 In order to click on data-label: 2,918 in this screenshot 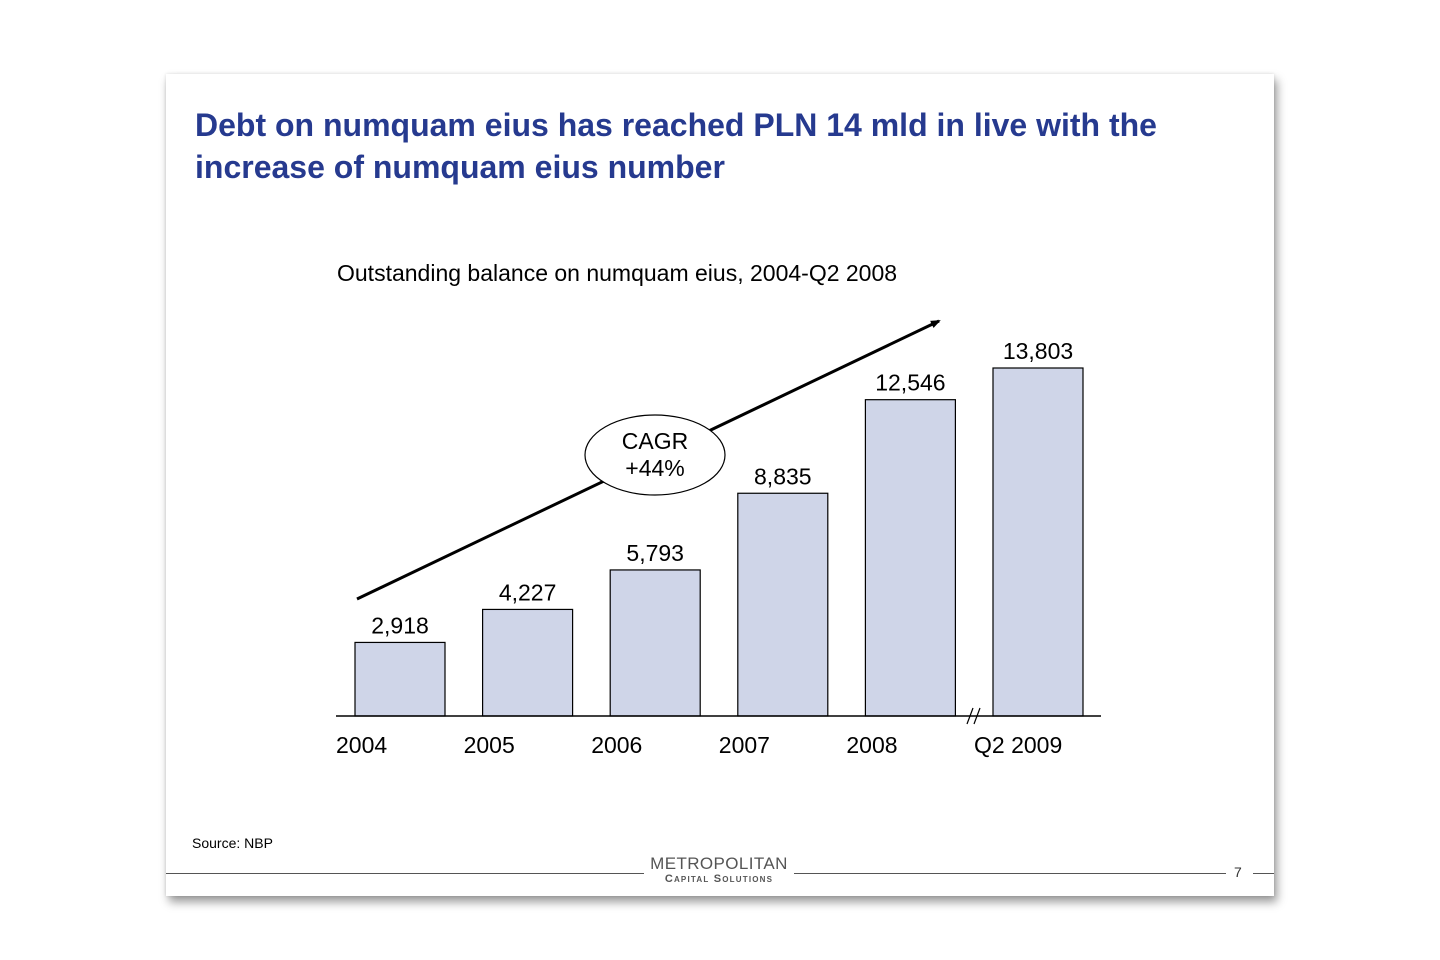, I will do `click(400, 625)`.